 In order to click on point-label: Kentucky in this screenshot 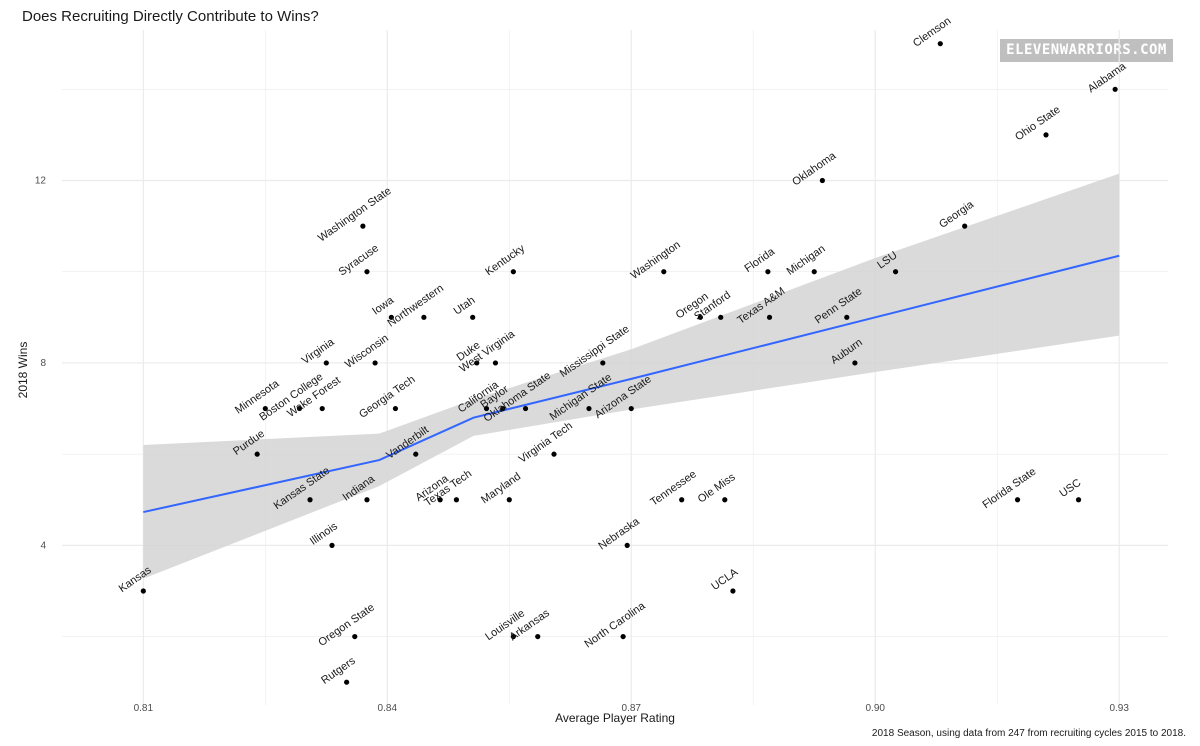, I will do `click(505, 260)`.